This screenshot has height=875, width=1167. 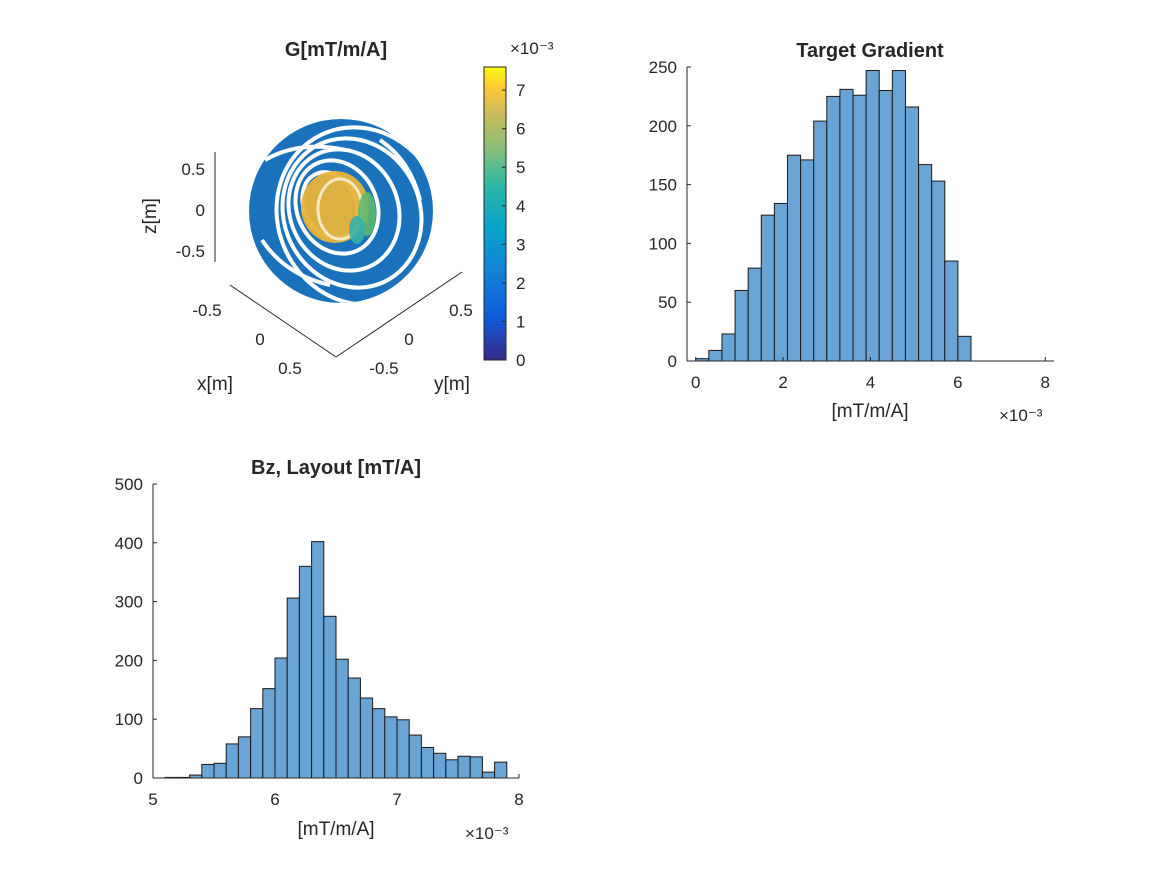 What do you see at coordinates (150, 216) in the screenshot?
I see `z-axis-label: z[m]` at bounding box center [150, 216].